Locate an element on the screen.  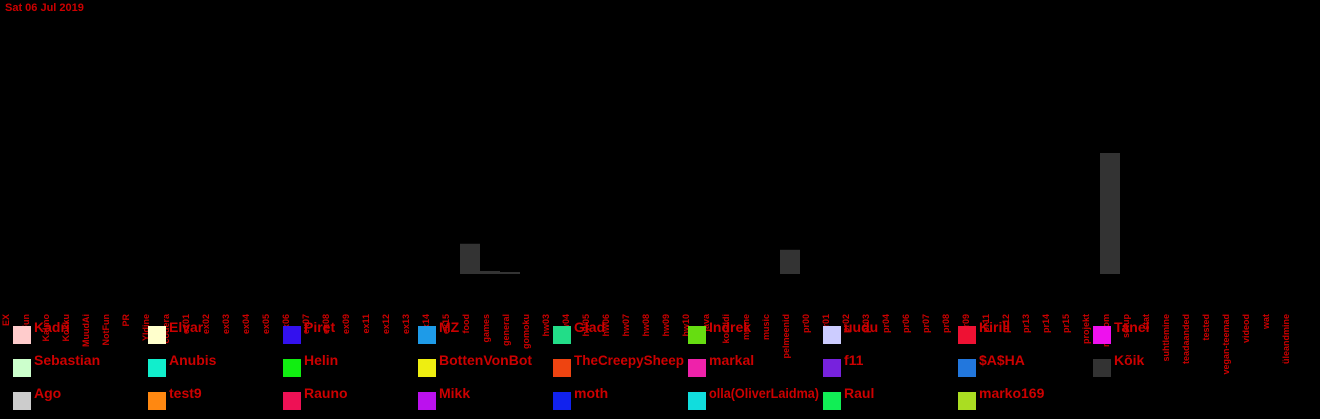
x-tick-label: ex06 is located at coordinates (286, 324).